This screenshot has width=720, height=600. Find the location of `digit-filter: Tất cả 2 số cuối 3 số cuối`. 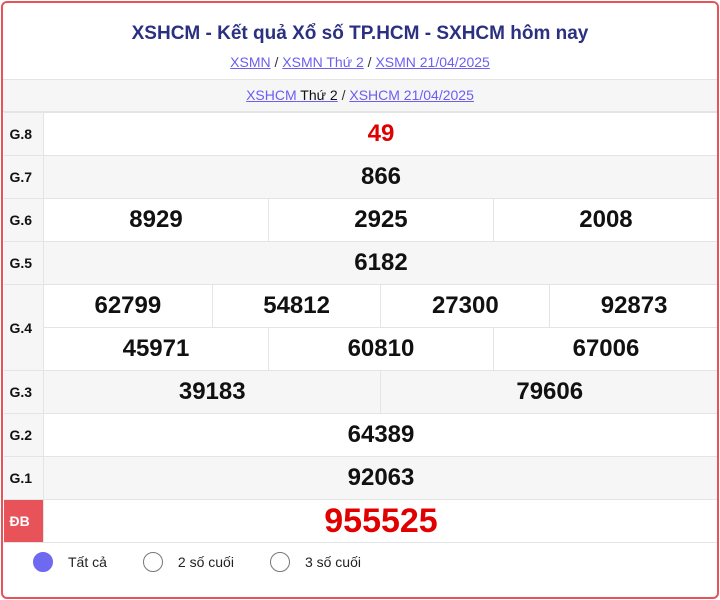

digit-filter: Tất cả 2 số cuối 3 số cuối is located at coordinates (215, 562).